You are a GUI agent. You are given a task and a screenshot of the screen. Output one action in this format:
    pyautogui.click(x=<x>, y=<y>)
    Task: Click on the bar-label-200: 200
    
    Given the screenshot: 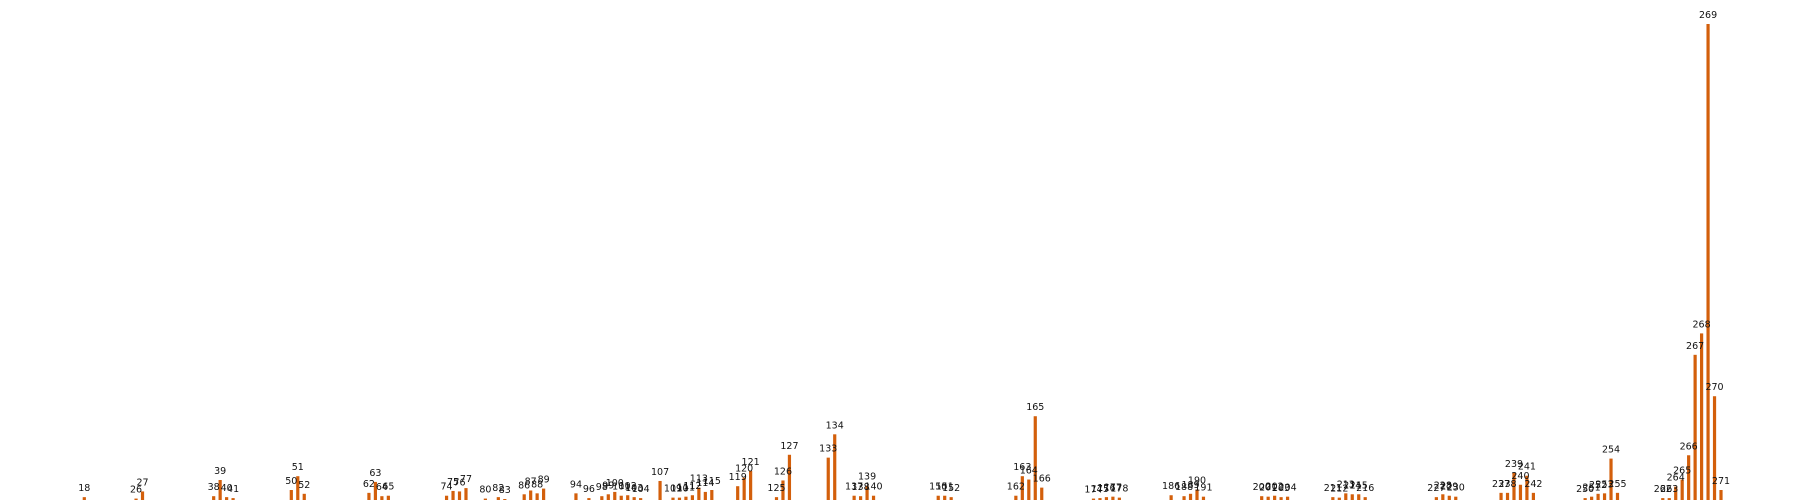 What is the action you would take?
    pyautogui.click(x=1262, y=487)
    